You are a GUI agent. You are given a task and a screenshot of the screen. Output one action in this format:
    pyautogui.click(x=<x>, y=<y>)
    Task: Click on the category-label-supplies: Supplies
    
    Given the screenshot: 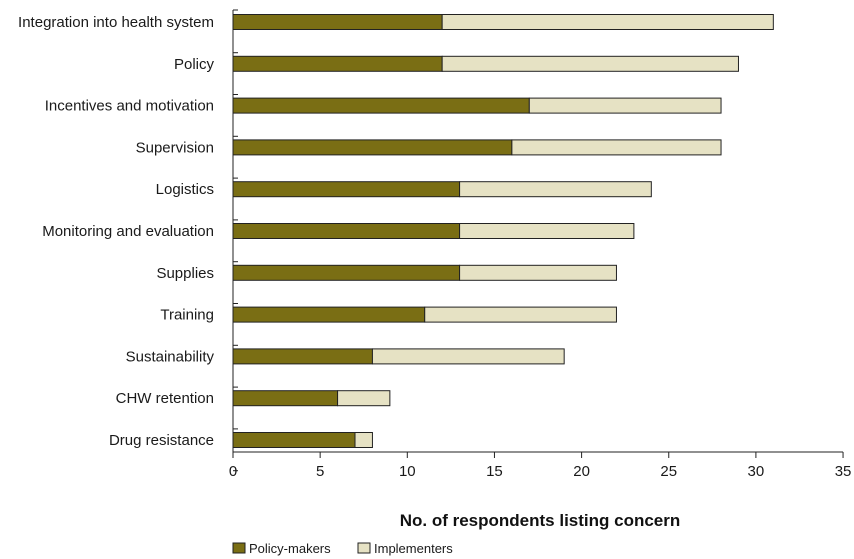 What is the action you would take?
    pyautogui.click(x=185, y=273)
    